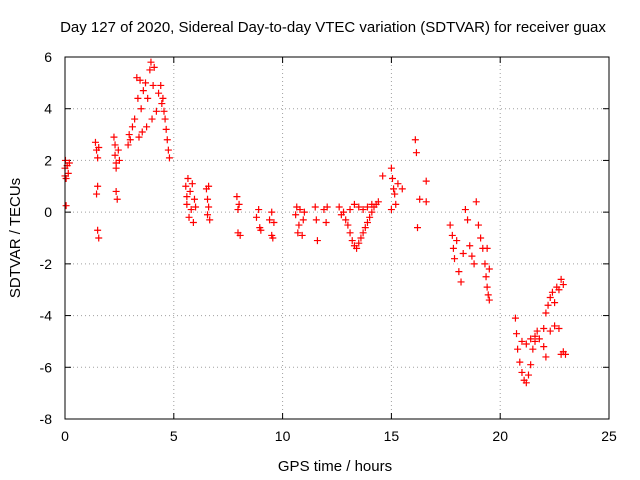 The image size is (640, 480). Describe the element at coordinates (283, 436) in the screenshot. I see `x-tick-label: 10` at that location.